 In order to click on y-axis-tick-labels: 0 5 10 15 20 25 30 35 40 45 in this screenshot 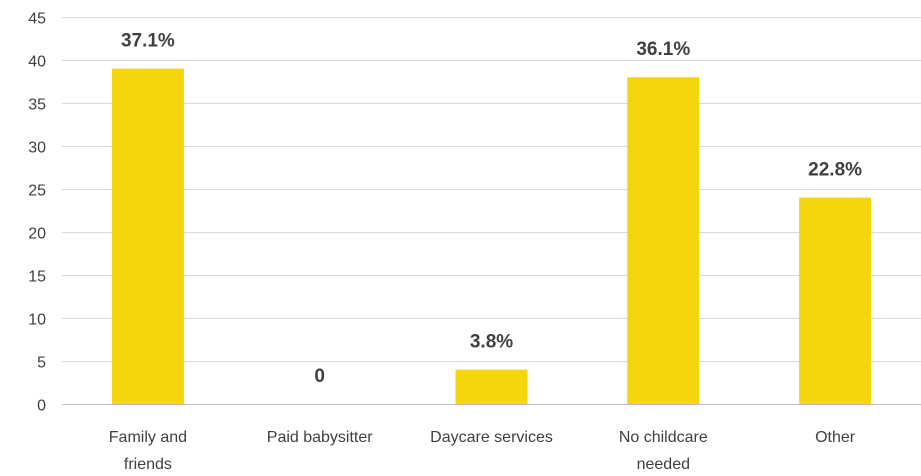, I will do `click(37, 213)`.